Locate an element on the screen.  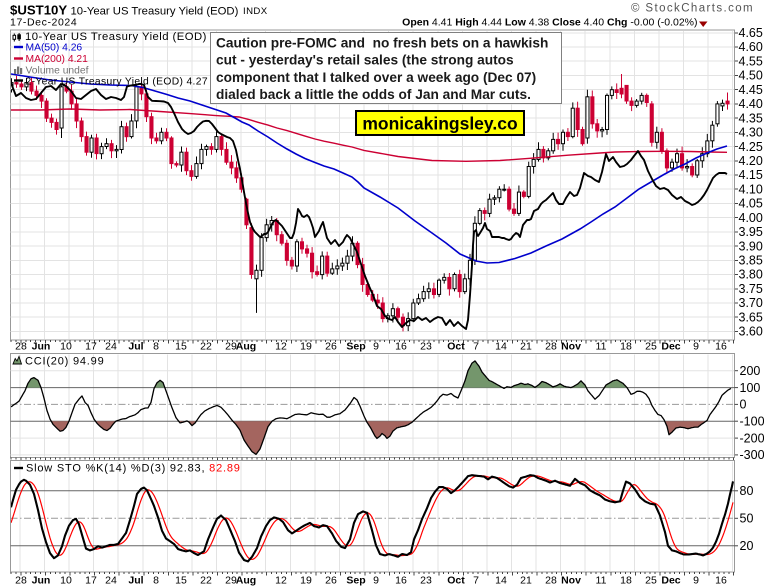
svg-text: 8 is located at coordinates (156, 347).